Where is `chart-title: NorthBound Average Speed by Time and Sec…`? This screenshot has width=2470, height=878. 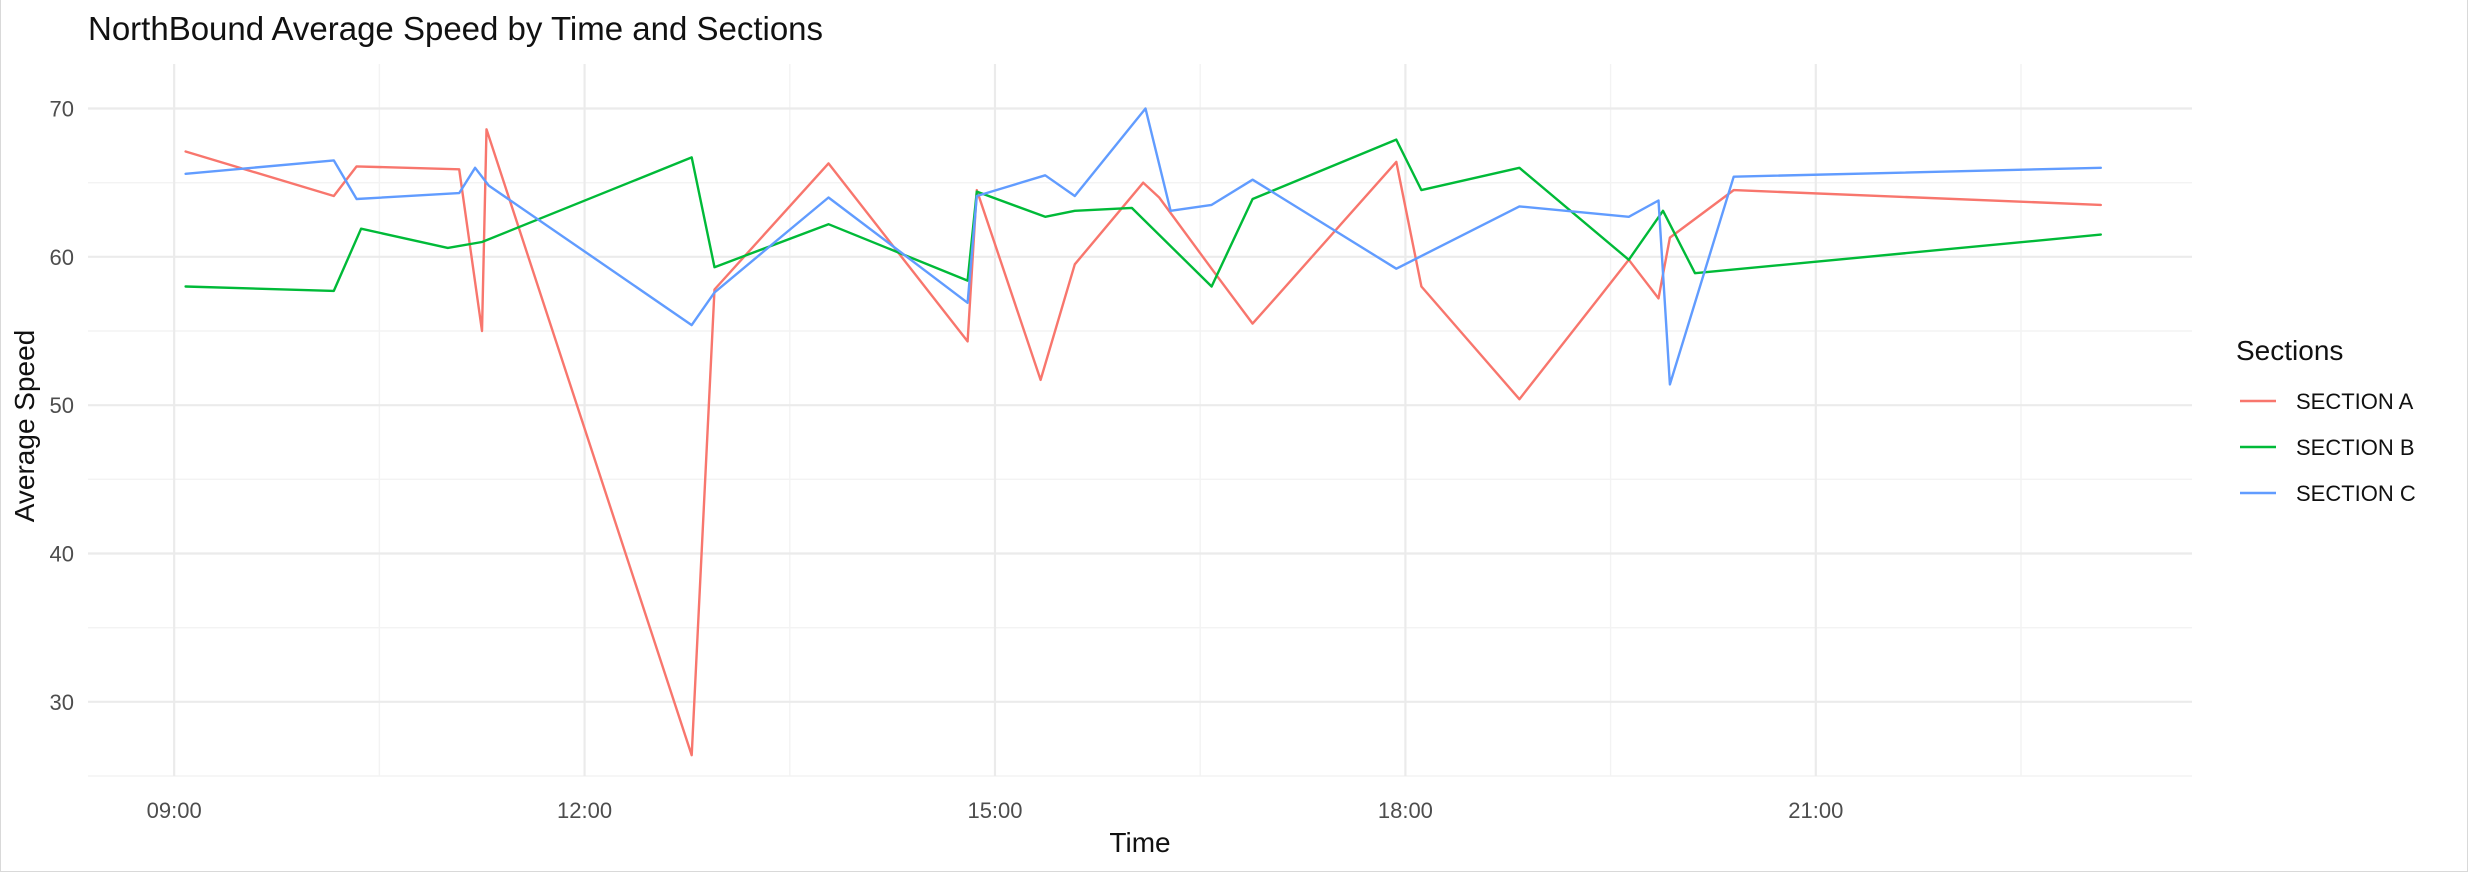 chart-title: NorthBound Average Speed by Time and Sec… is located at coordinates (455, 28).